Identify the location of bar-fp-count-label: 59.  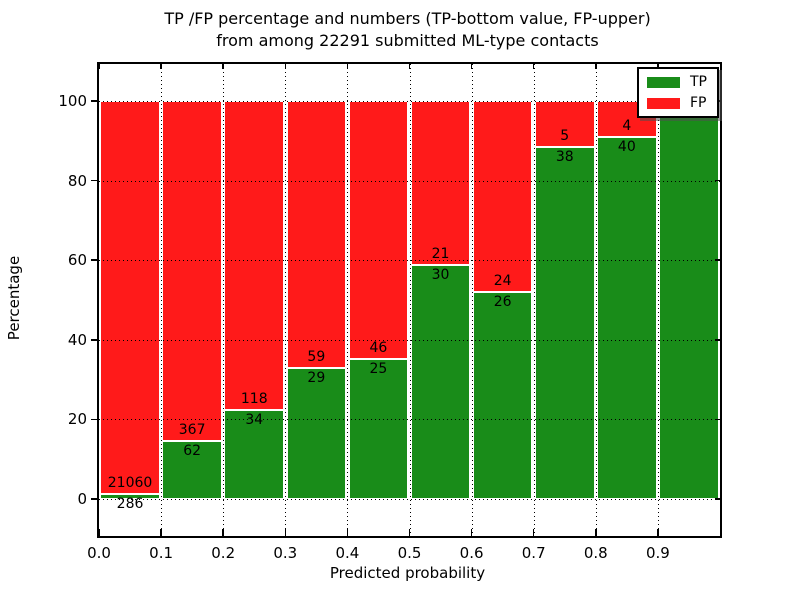
(316, 356).